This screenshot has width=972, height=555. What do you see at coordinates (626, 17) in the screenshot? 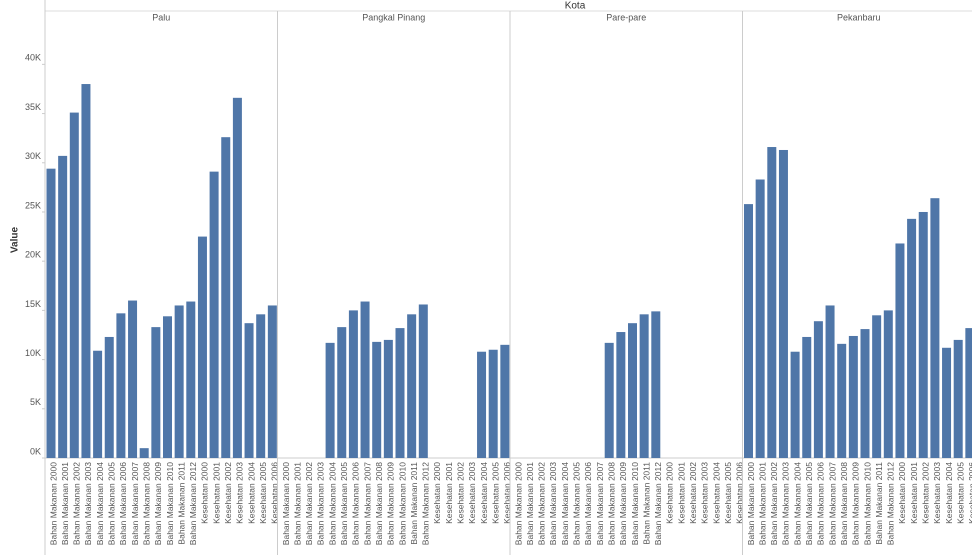
I see `facet-label: Pare-pare` at bounding box center [626, 17].